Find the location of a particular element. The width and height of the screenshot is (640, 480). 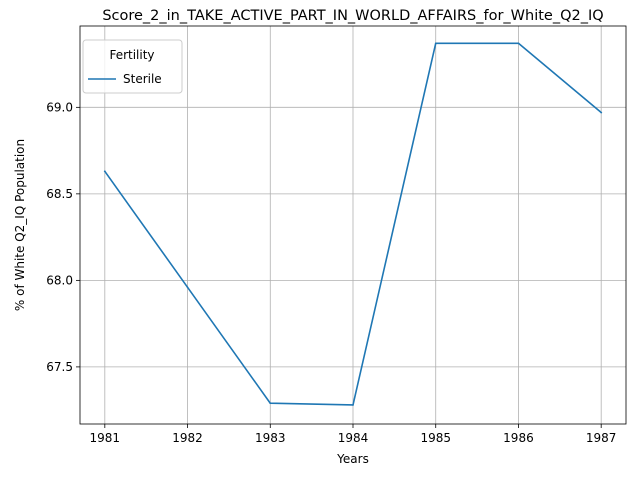

y-tick-label: 69.0 is located at coordinates (59, 107).